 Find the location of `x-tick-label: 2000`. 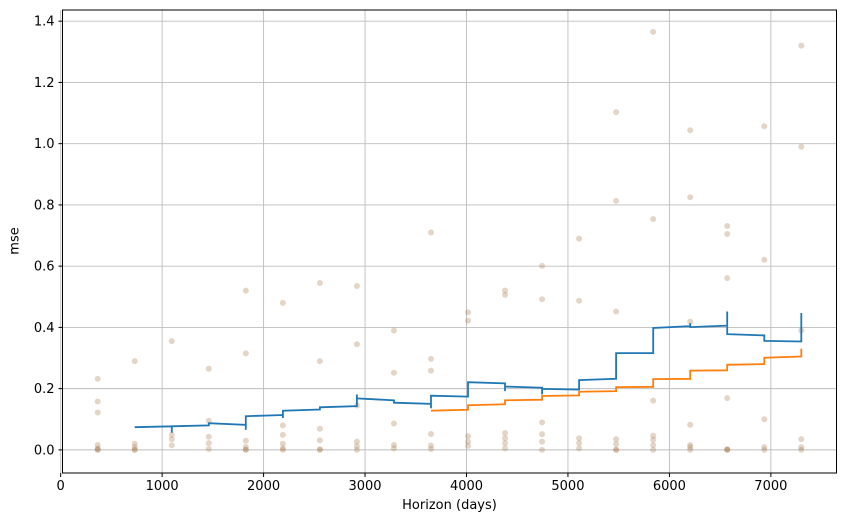

x-tick-label: 2000 is located at coordinates (263, 486).